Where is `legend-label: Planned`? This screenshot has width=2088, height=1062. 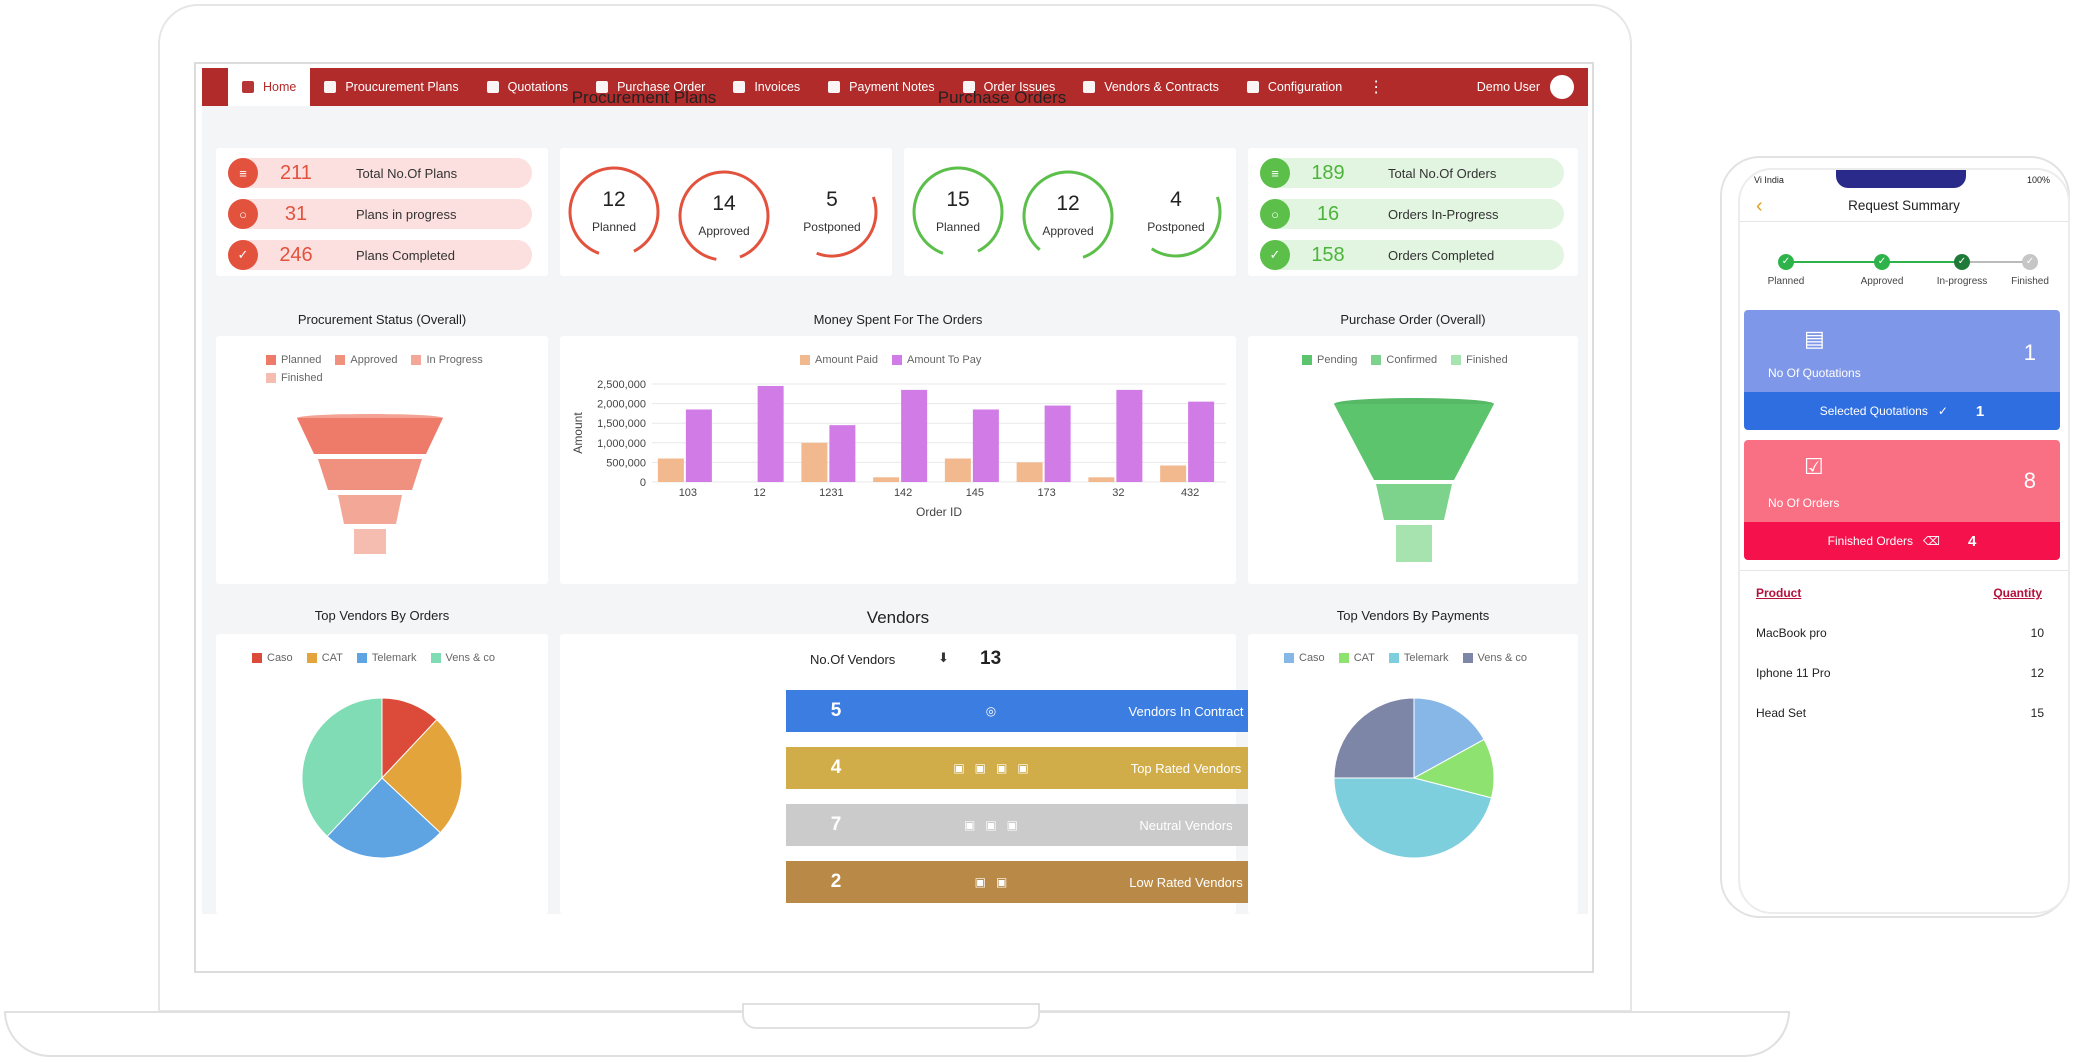 legend-label: Planned is located at coordinates (301, 360).